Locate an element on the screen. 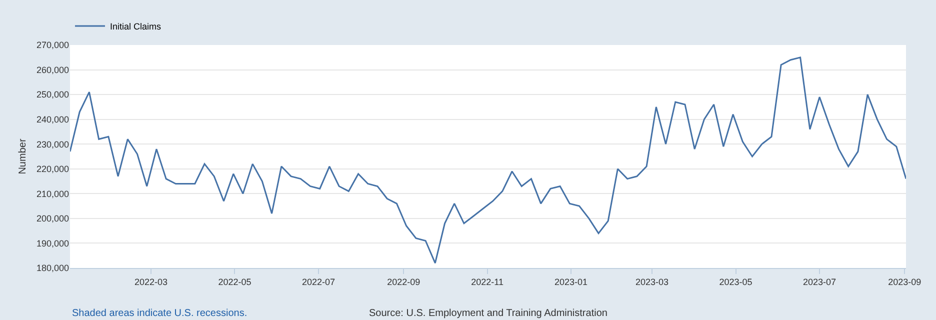 Image resolution: width=936 pixels, height=320 pixels. x-tick-label: 2023-09 is located at coordinates (905, 281).